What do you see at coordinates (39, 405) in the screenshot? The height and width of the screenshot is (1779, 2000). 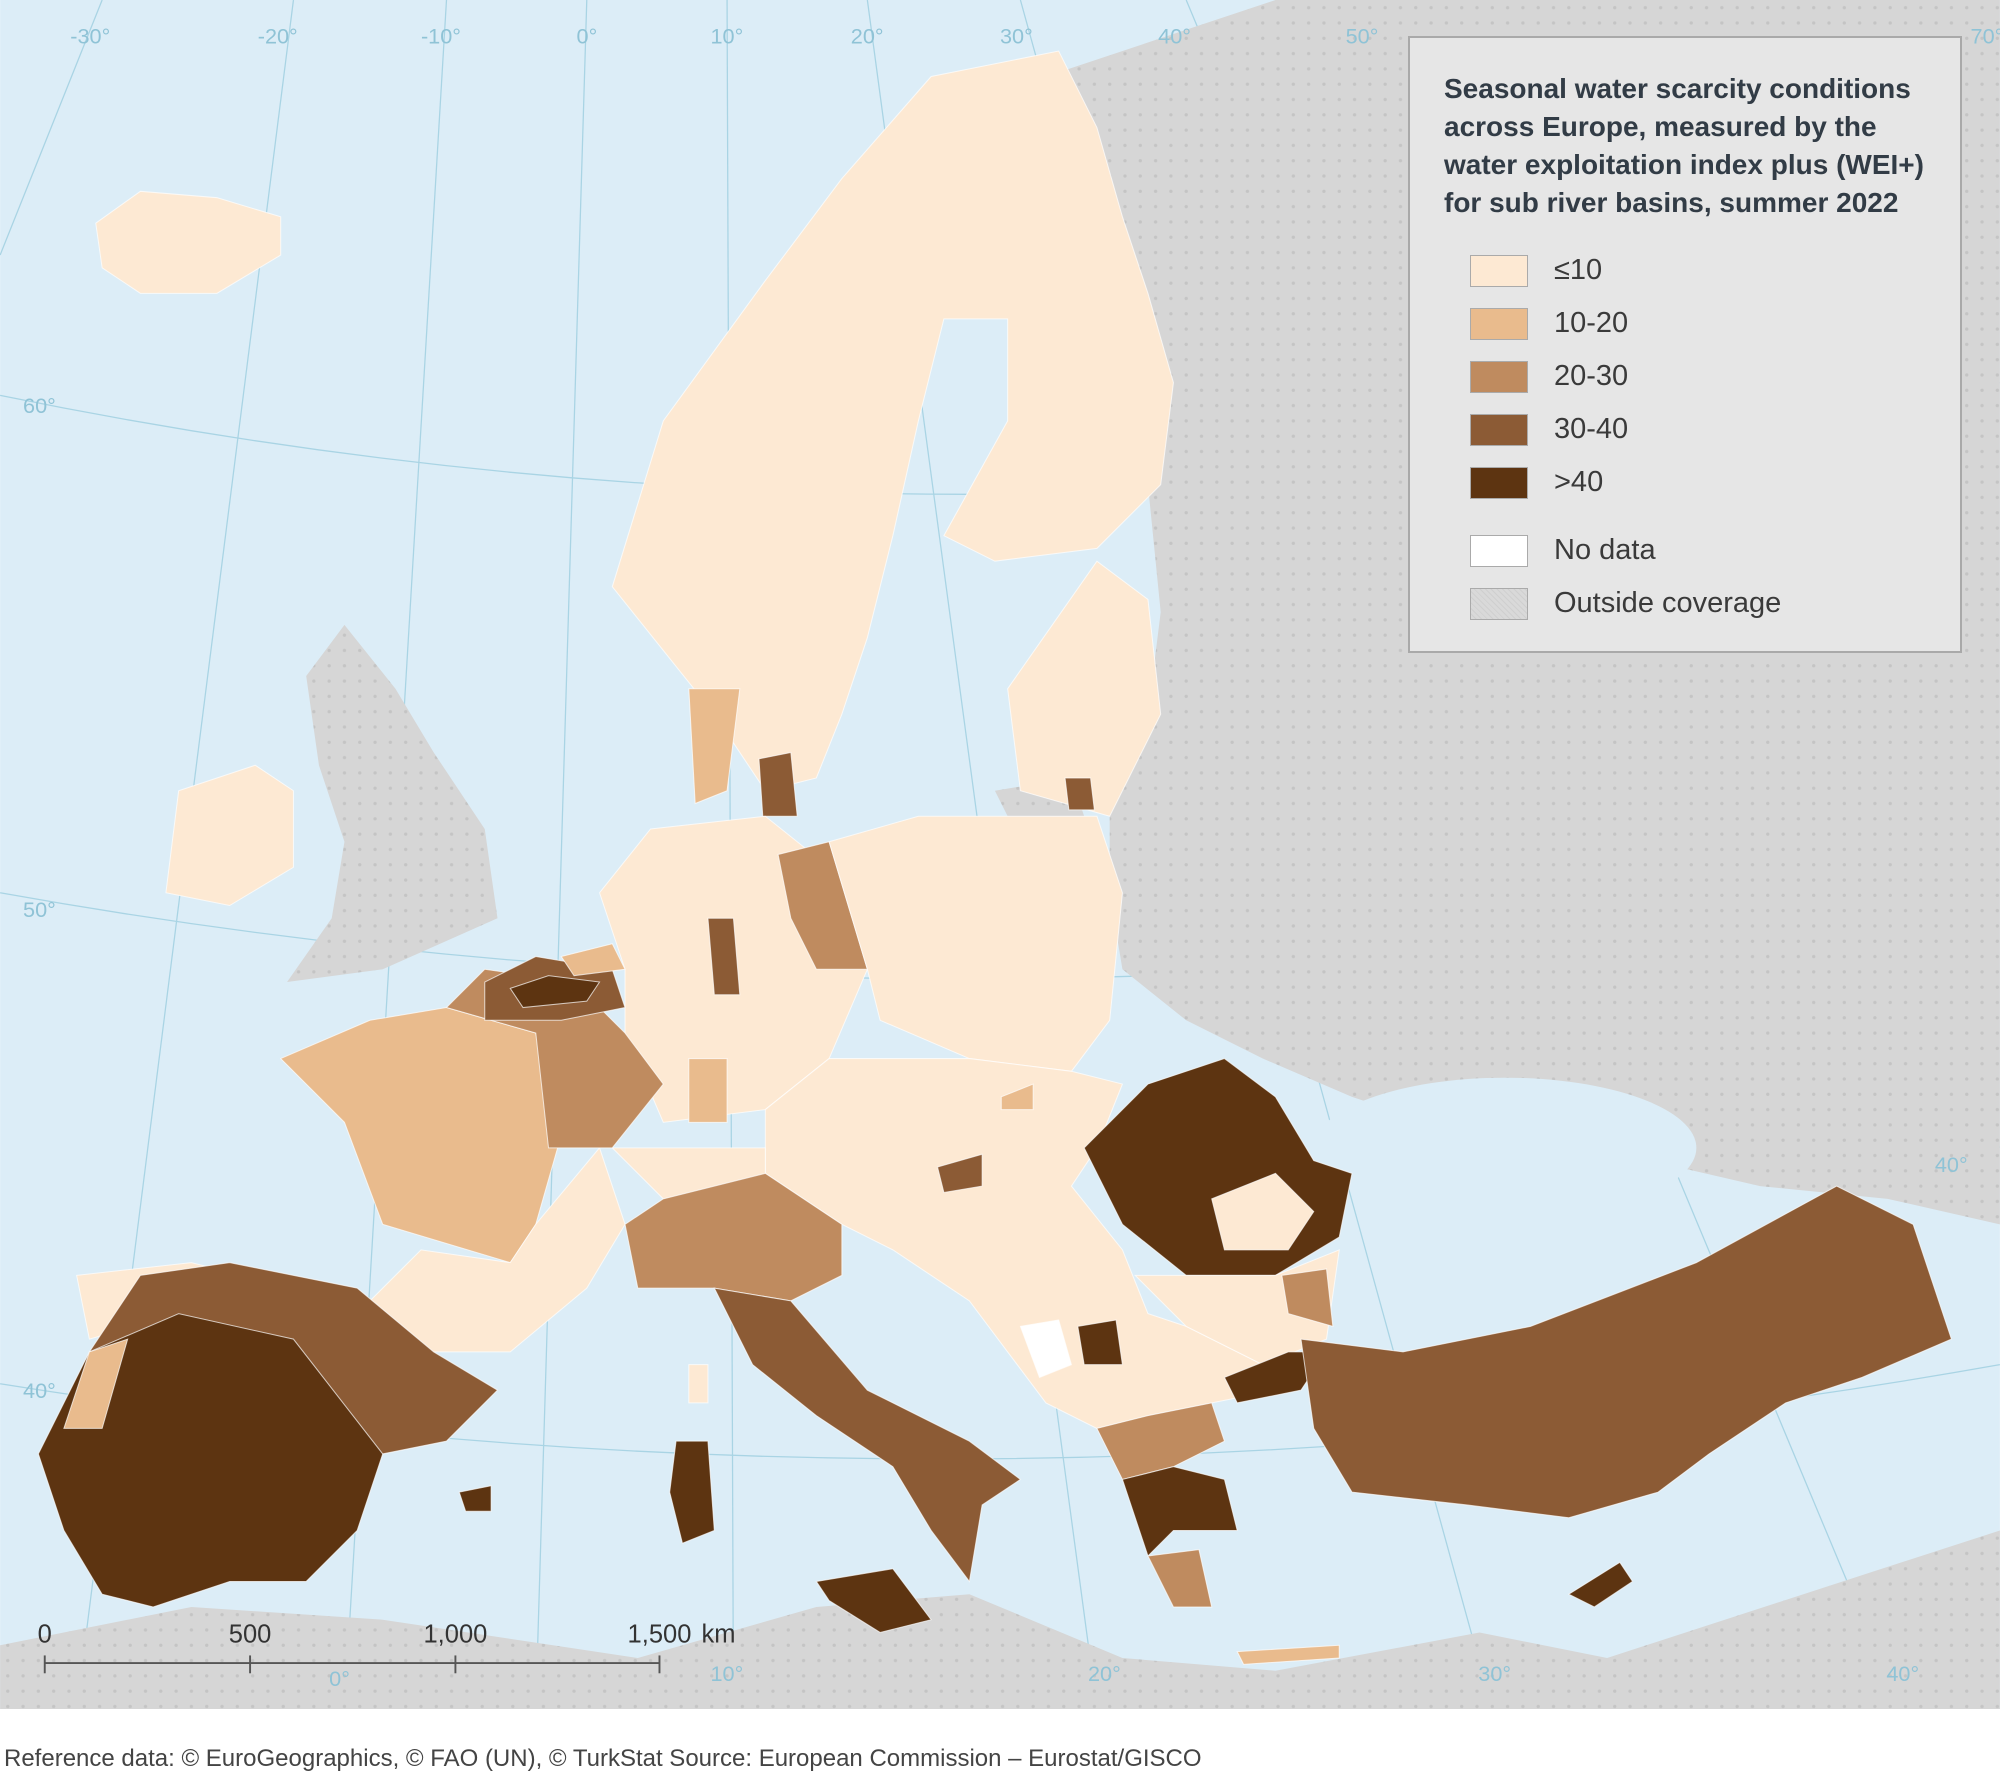 I see `latitude-label: 60°` at bounding box center [39, 405].